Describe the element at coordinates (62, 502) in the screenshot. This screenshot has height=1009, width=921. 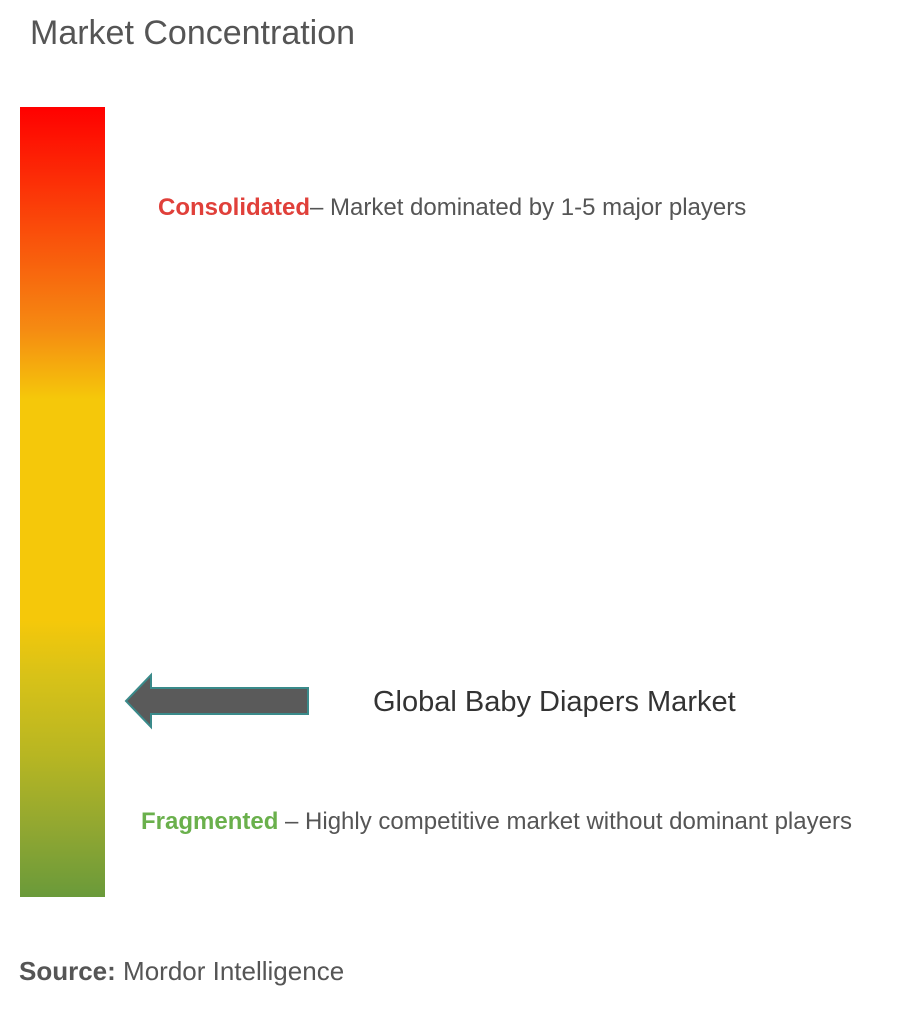
I see `concentration-gradient-bar` at that location.